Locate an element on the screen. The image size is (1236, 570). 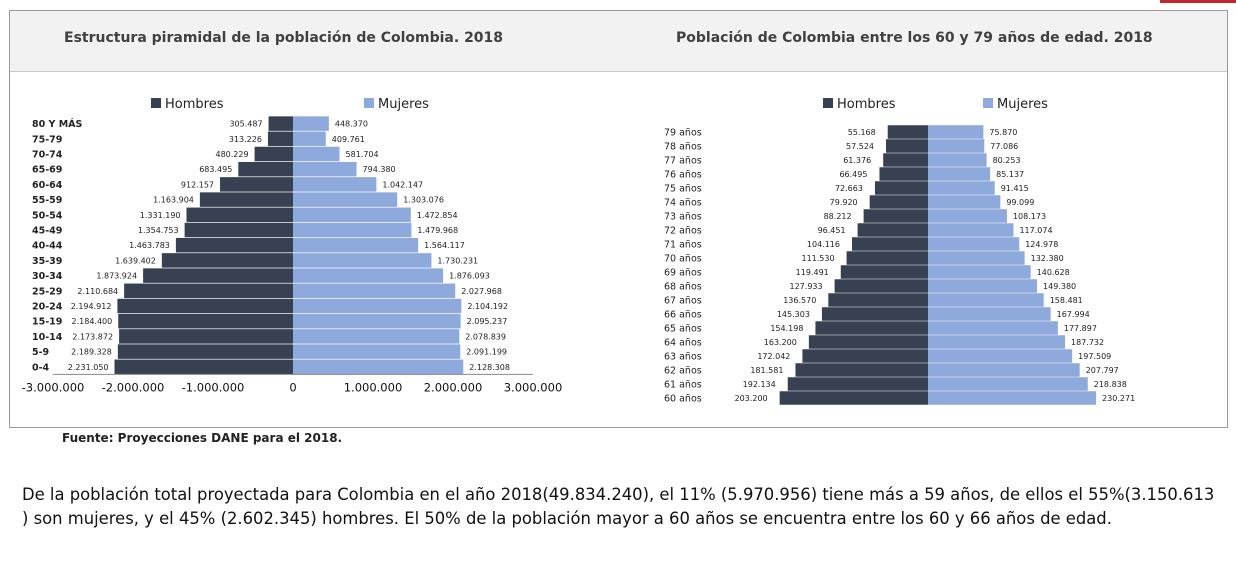
data-label-mujeres: 2.078.839 is located at coordinates (485, 336).